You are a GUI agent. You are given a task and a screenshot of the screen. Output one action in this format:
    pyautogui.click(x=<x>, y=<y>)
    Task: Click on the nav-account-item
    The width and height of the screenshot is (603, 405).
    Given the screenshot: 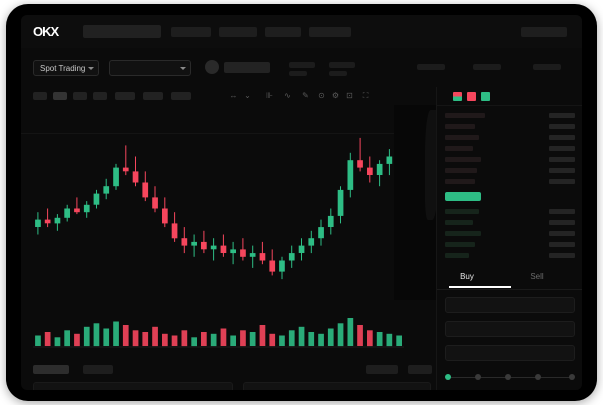 What is the action you would take?
    pyautogui.click(x=544, y=32)
    